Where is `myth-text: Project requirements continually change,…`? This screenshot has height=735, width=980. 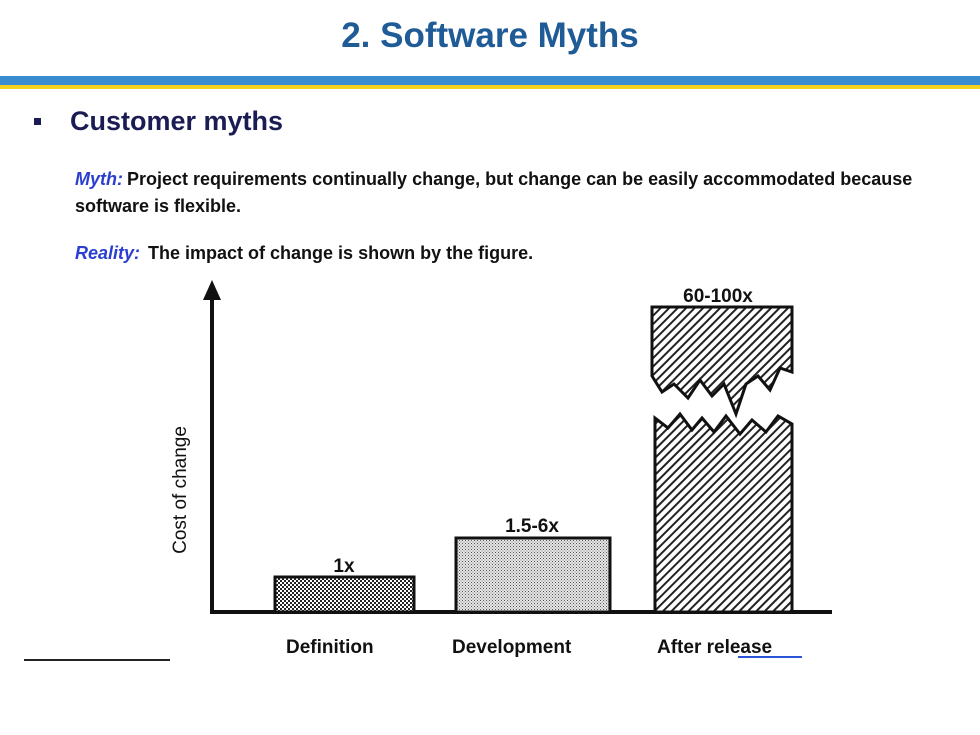
myth-text: Project requirements continually change,… is located at coordinates (494, 192).